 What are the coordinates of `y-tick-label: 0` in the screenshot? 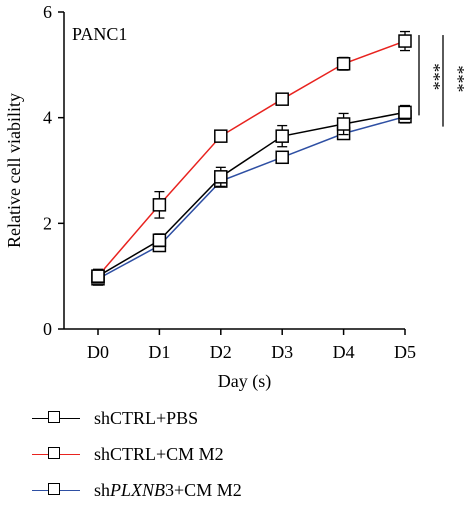 It's located at (47, 329).